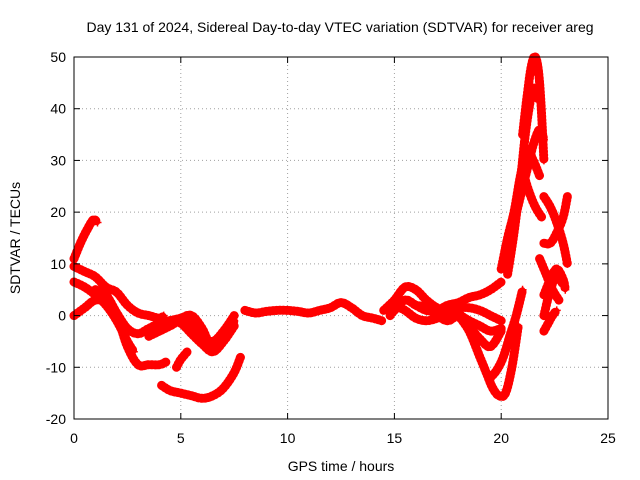 This screenshot has height=480, width=640. What do you see at coordinates (58, 212) in the screenshot?
I see `y-tick-label: 20` at bounding box center [58, 212].